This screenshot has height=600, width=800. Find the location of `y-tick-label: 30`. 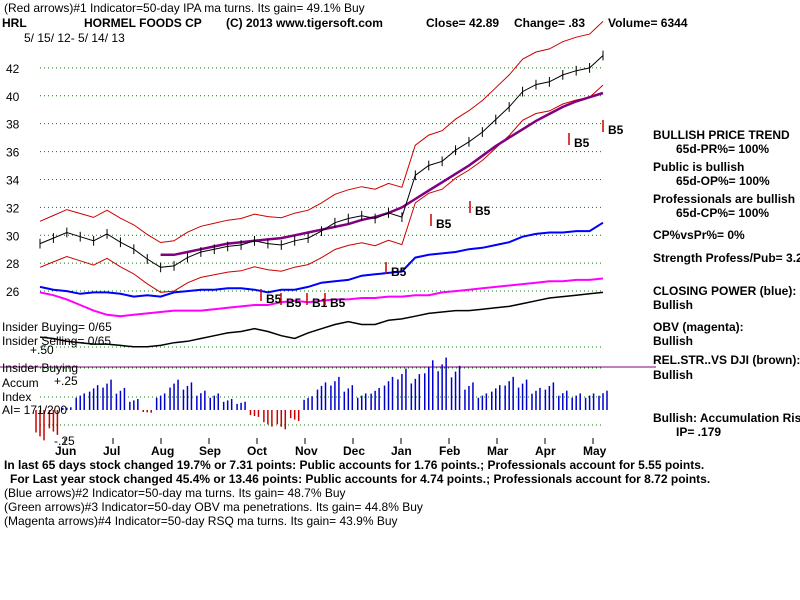

y-tick-label: 30 is located at coordinates (13, 236).